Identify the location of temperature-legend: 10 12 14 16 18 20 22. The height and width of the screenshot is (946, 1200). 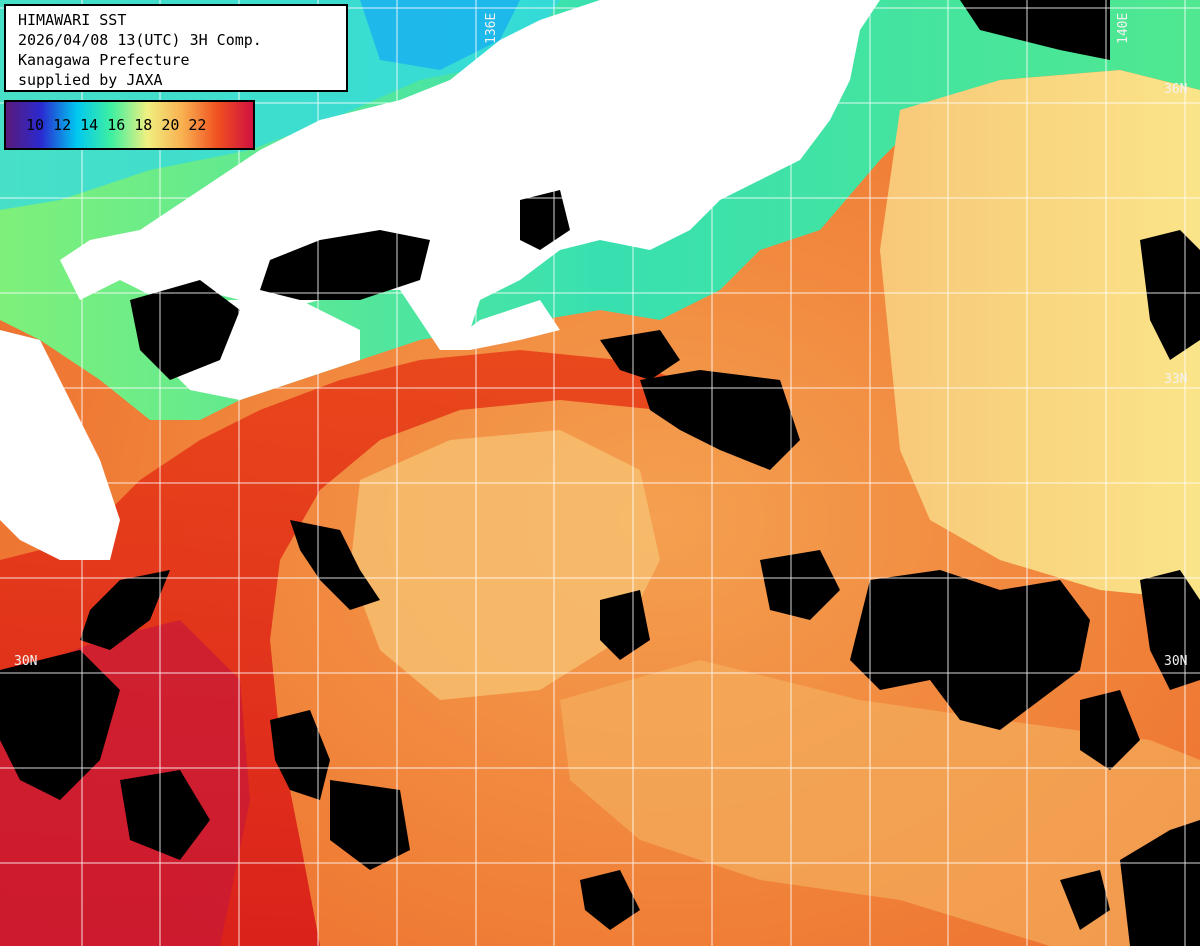
(129, 125).